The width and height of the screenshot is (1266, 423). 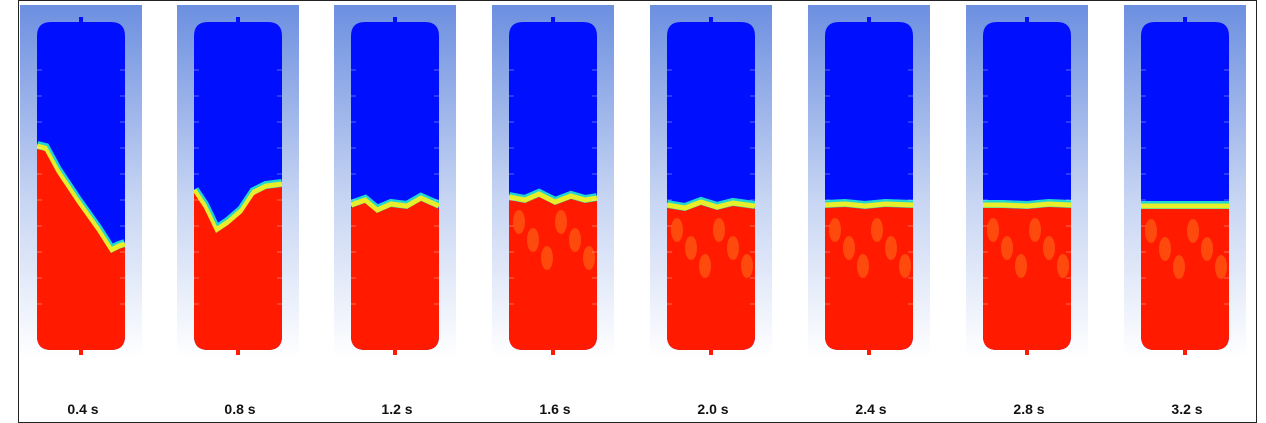 I want to click on panel: 2.4 s, so click(x=869, y=211).